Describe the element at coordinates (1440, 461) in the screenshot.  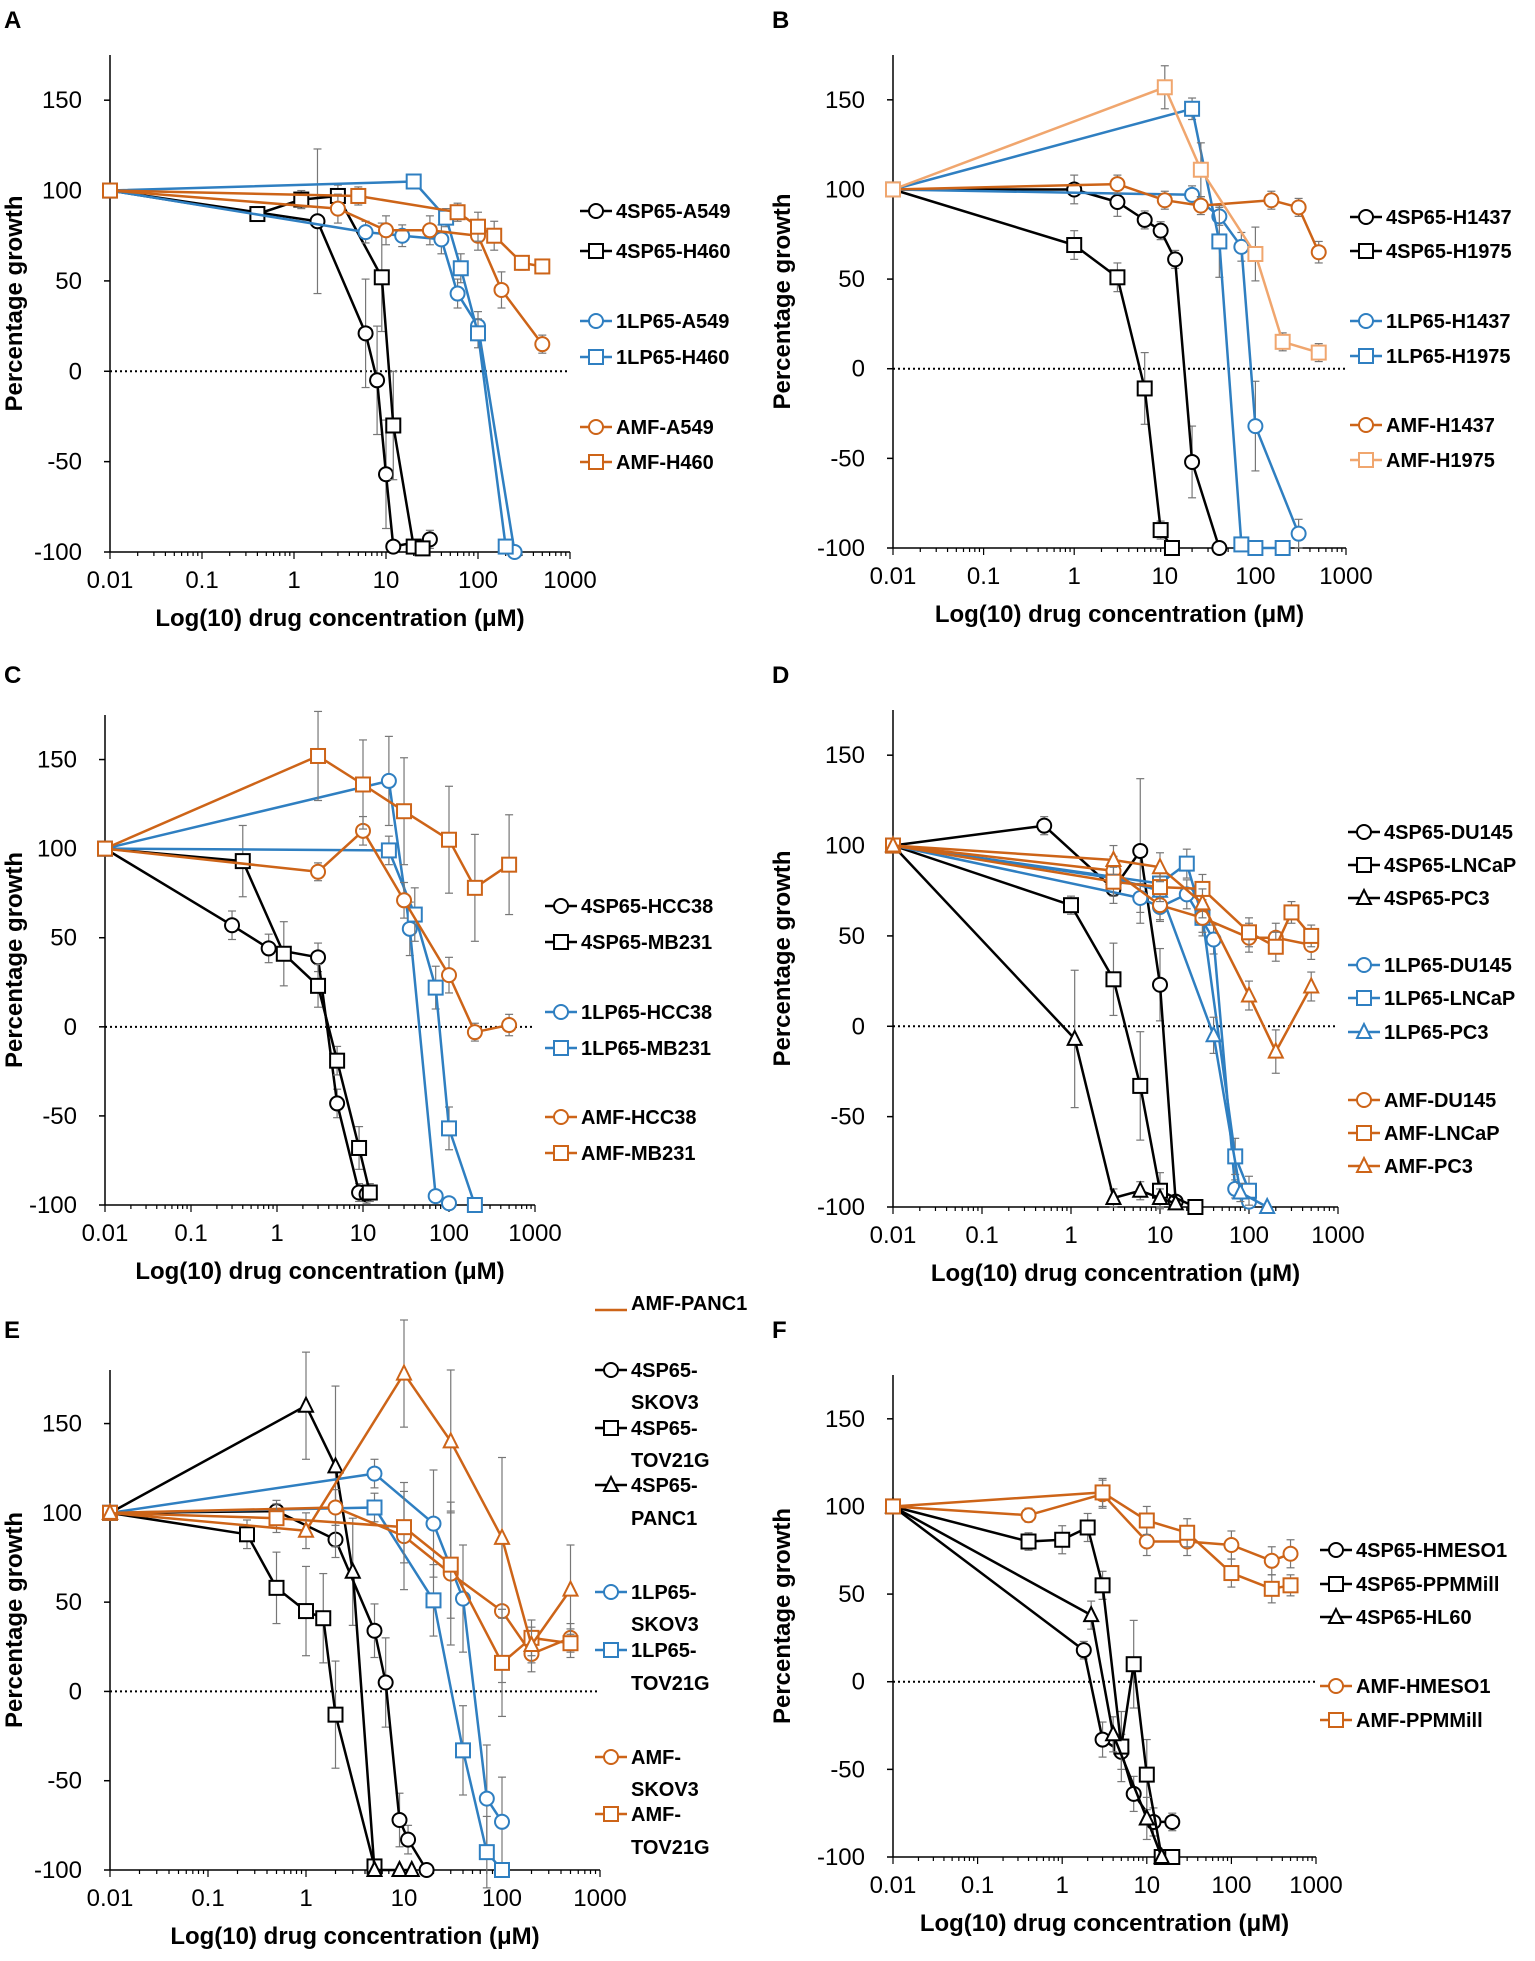
I see `legend-label: AMF-H1975` at that location.